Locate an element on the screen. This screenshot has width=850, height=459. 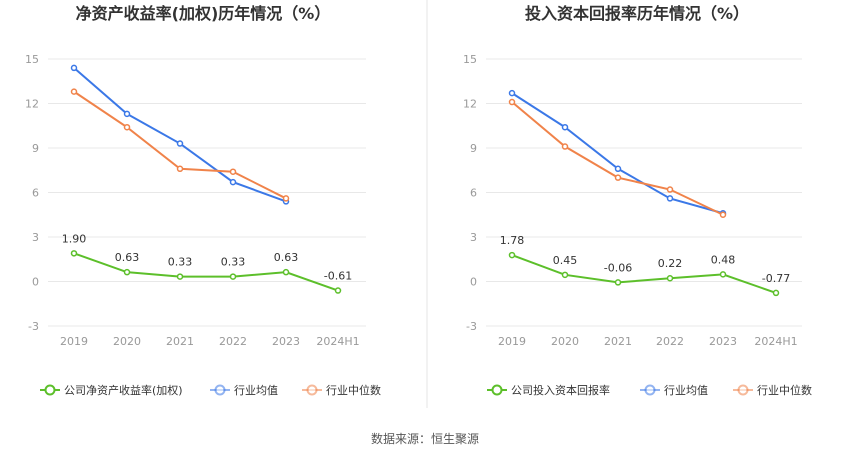
data-label: -0.61 is located at coordinates (338, 276).